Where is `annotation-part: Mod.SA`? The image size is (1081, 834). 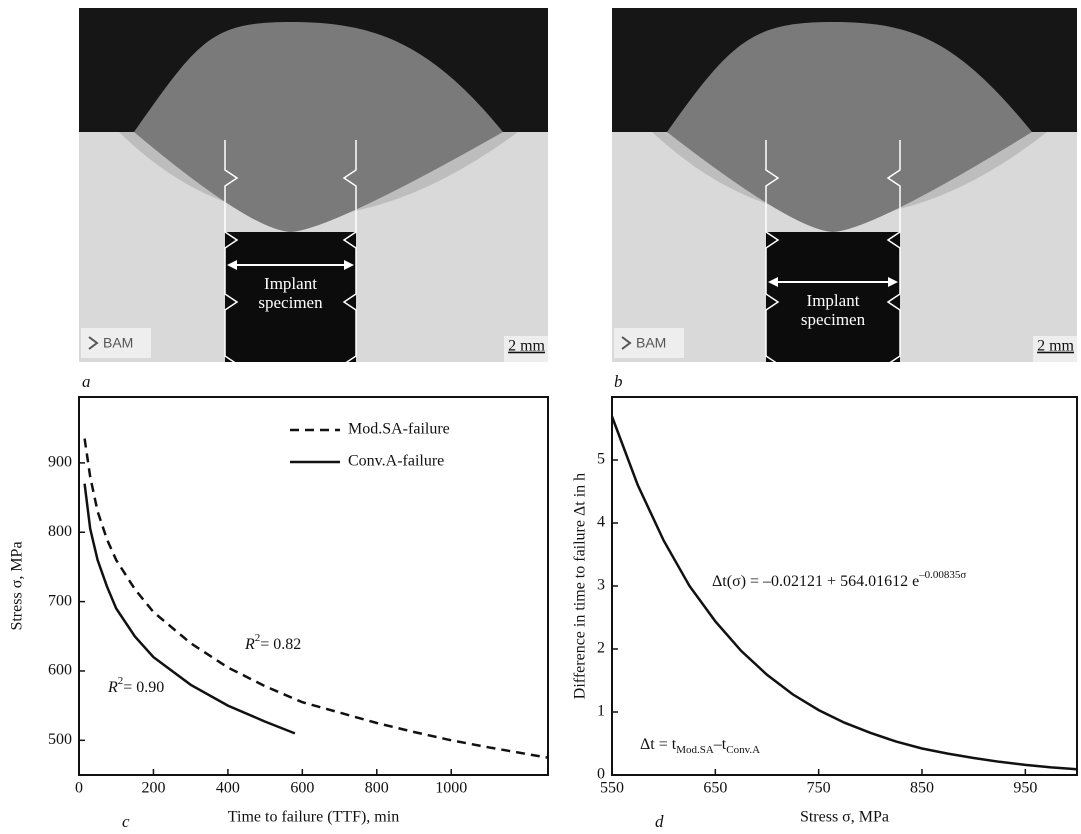 annotation-part: Mod.SA is located at coordinates (695, 750).